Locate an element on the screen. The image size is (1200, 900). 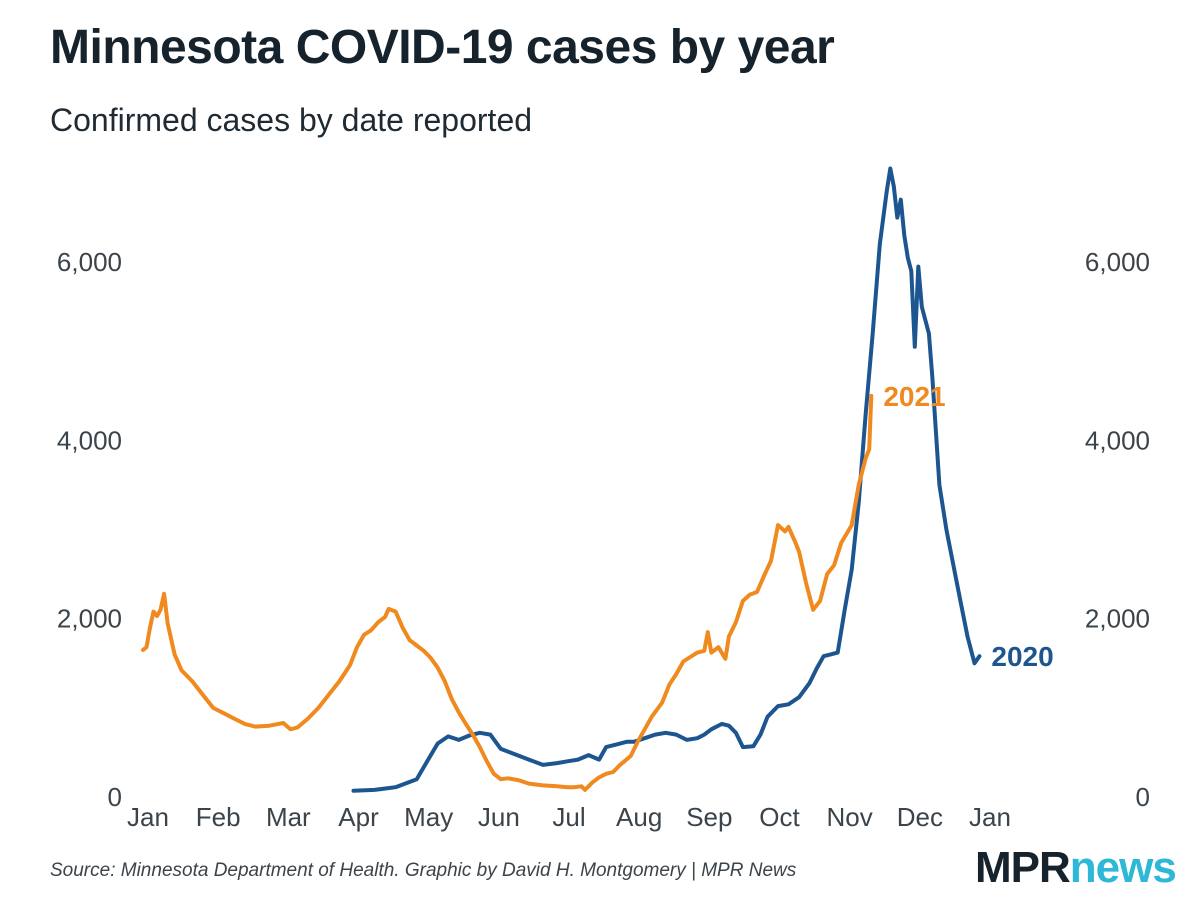
y-tick-left-0: 0 is located at coordinates (115, 797).